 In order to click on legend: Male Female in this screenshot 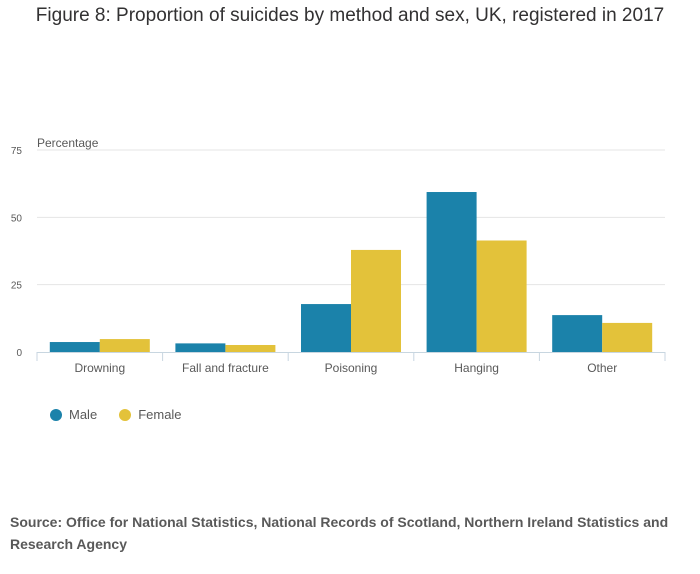, I will do `click(116, 414)`.